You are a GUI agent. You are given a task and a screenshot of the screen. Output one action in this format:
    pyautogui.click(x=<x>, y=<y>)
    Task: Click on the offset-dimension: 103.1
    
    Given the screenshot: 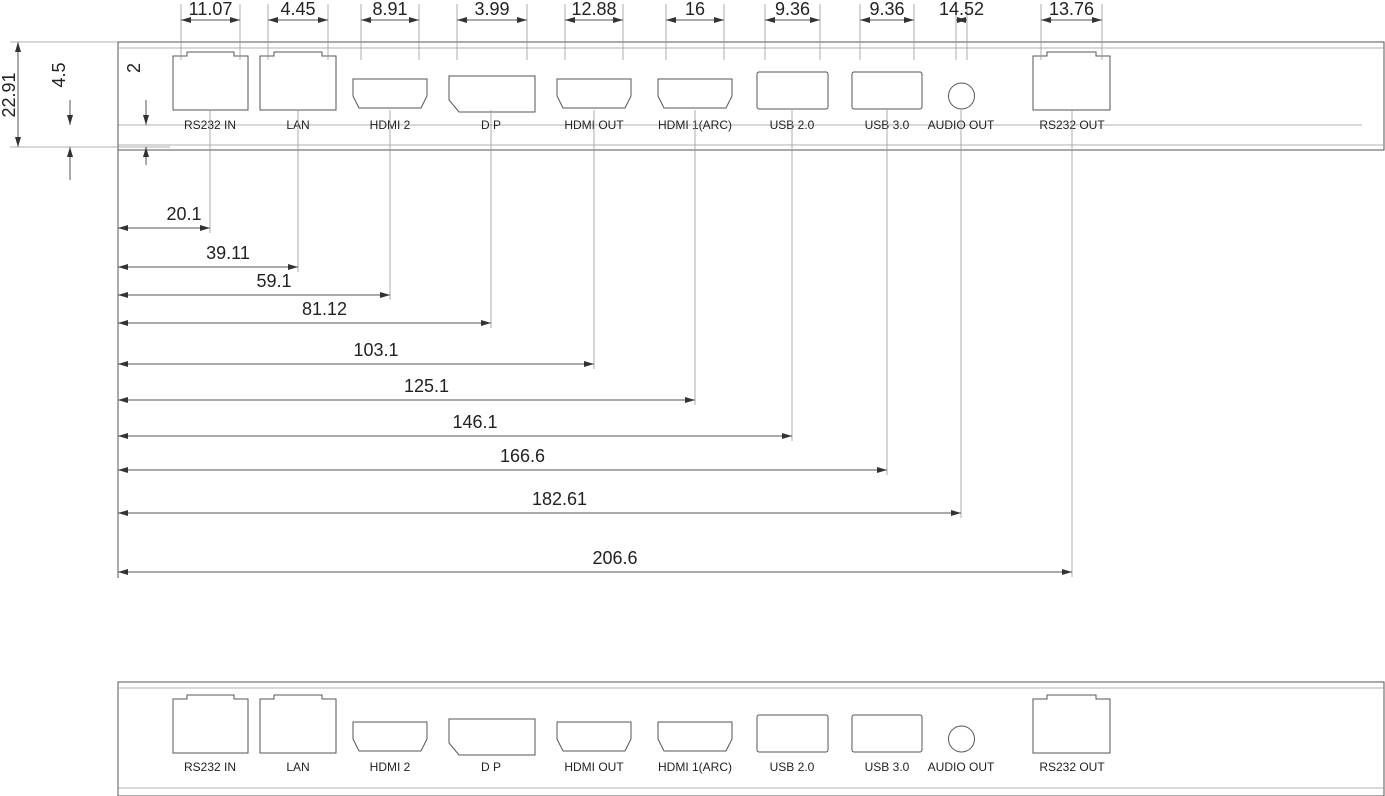 What is the action you would take?
    pyautogui.click(x=375, y=350)
    